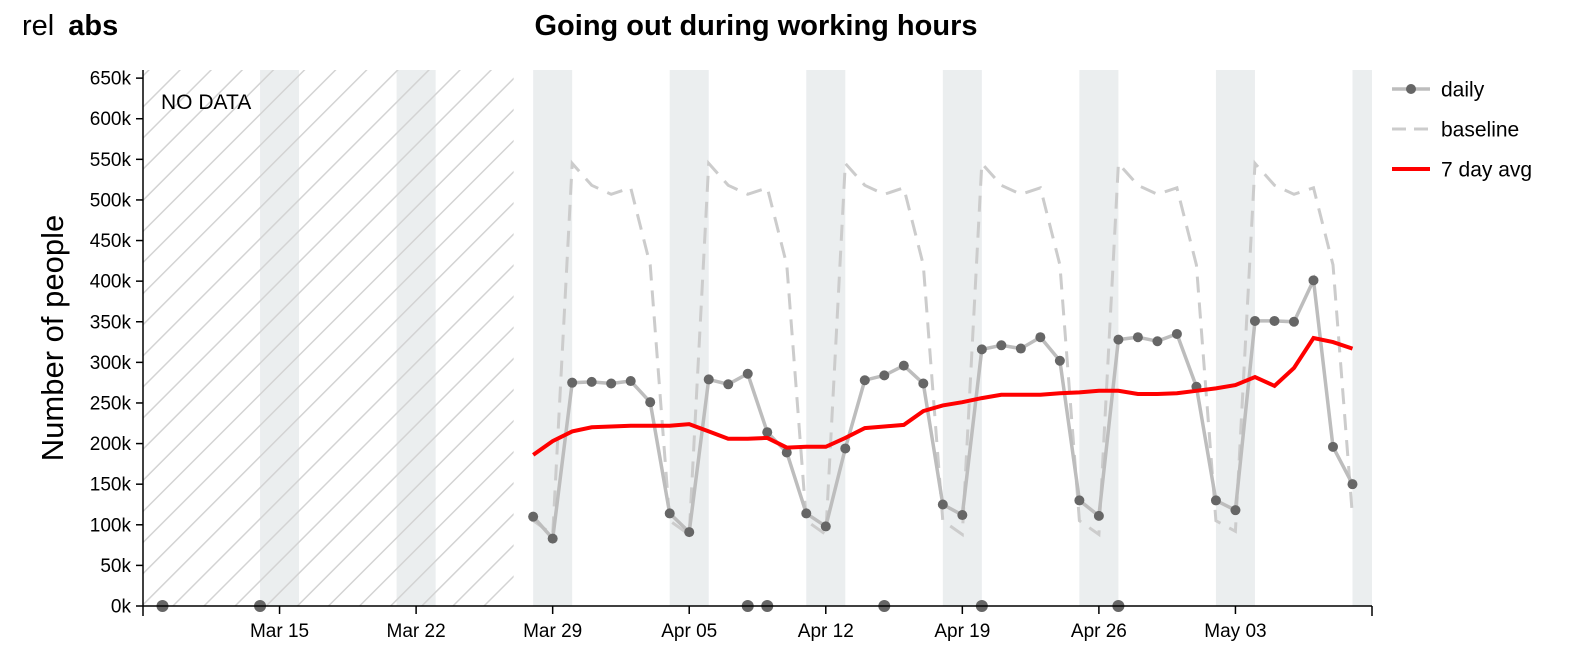 This screenshot has width=1580, height=660. What do you see at coordinates (111, 485) in the screenshot?
I see `y-tick-label: 150k` at bounding box center [111, 485].